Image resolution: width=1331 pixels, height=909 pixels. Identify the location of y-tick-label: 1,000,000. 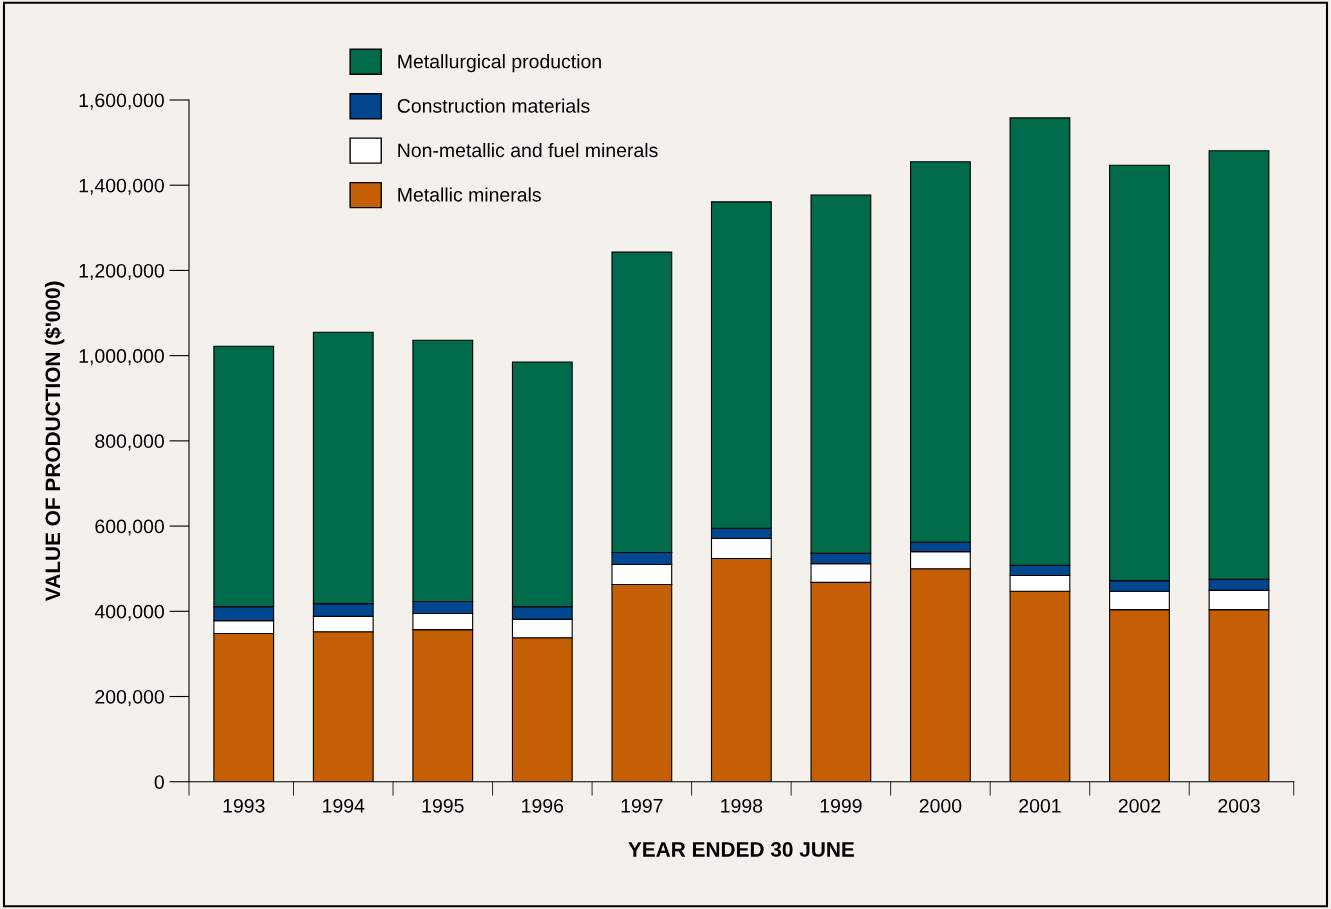
(121, 357).